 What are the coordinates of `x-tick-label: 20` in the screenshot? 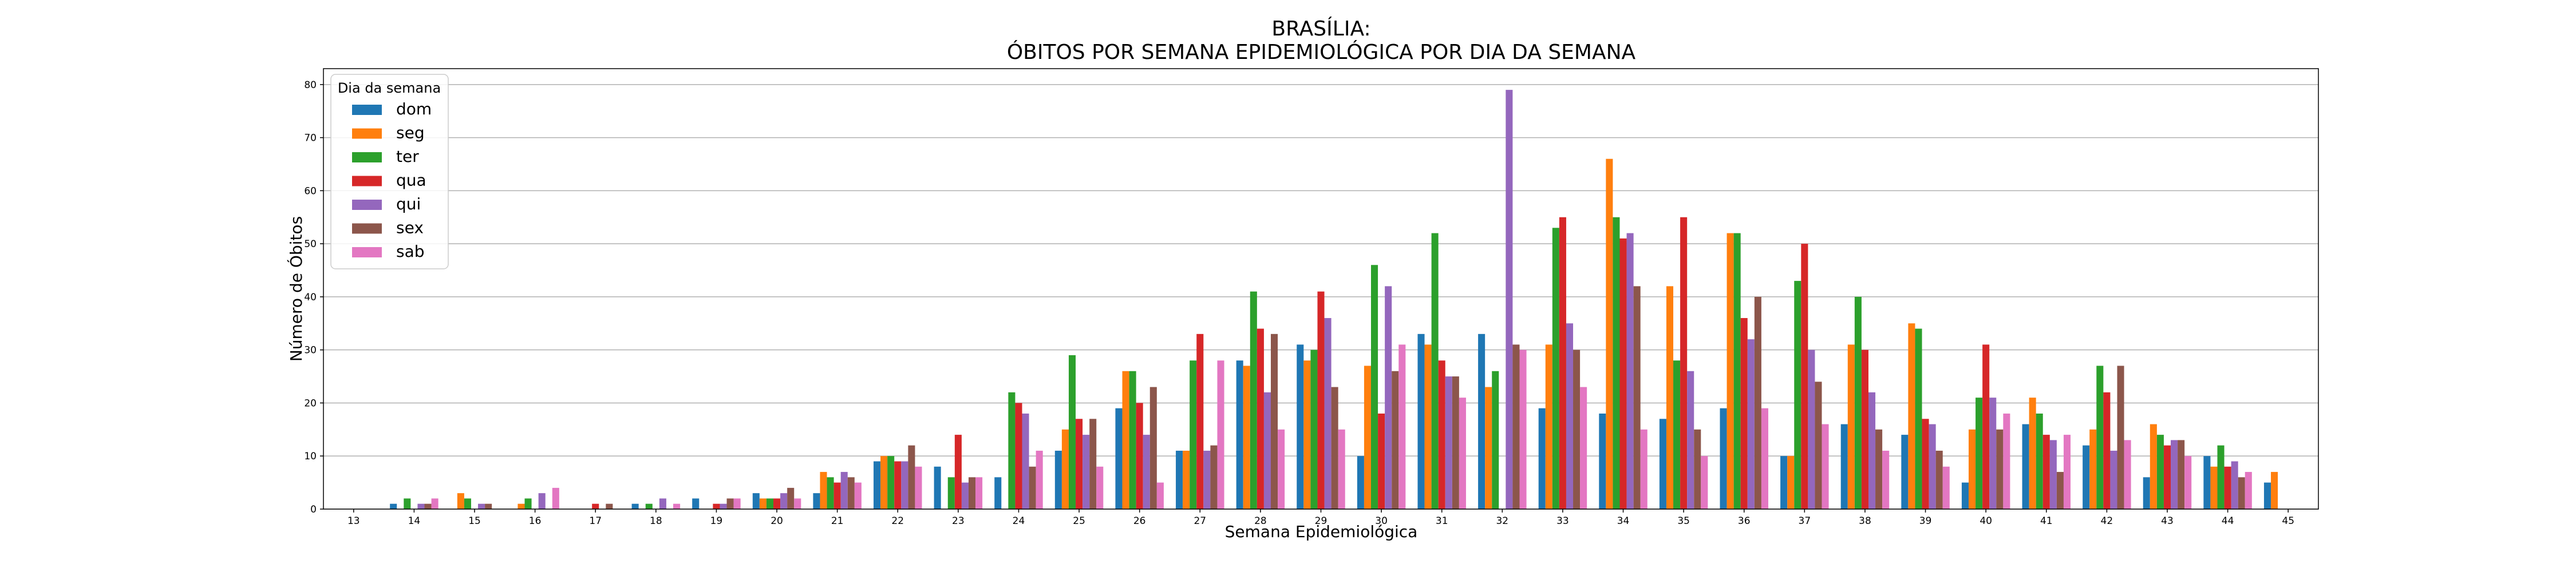 It's located at (777, 521).